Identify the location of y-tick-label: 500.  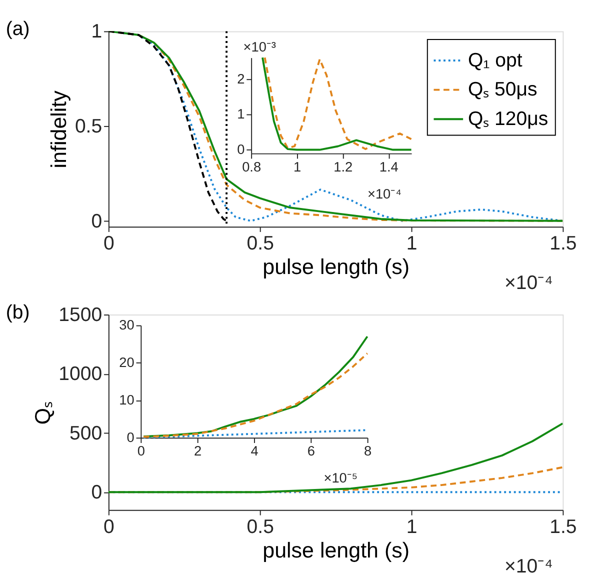
(86, 433).